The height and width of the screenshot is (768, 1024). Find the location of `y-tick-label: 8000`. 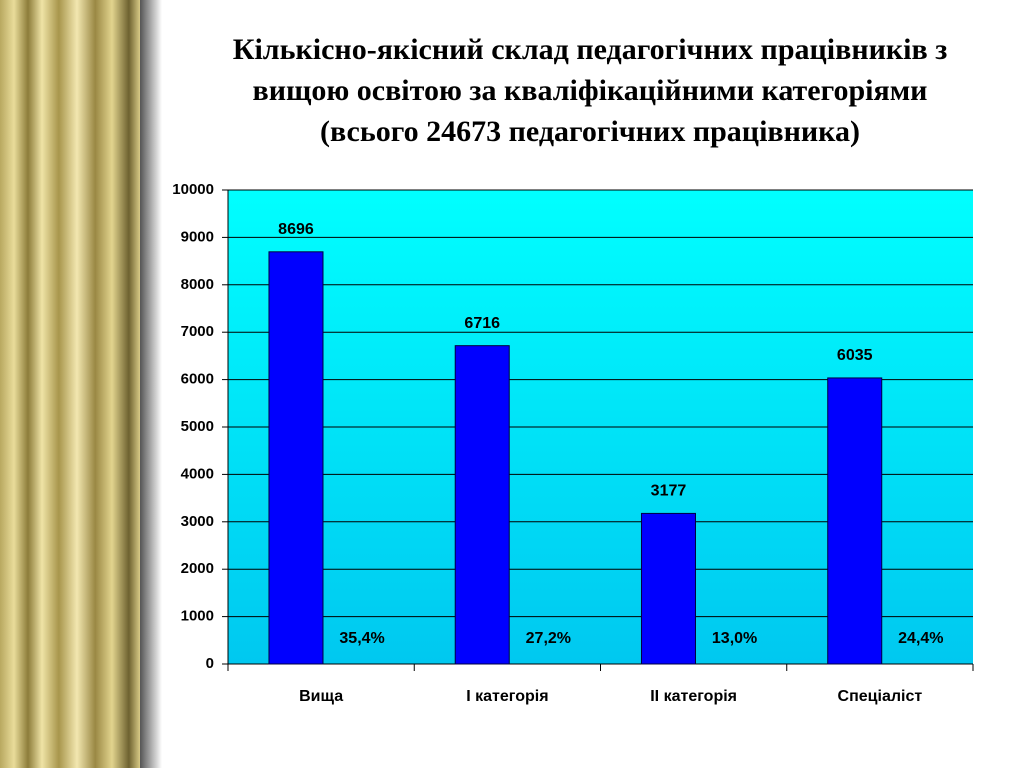

y-tick-label: 8000 is located at coordinates (197, 284).